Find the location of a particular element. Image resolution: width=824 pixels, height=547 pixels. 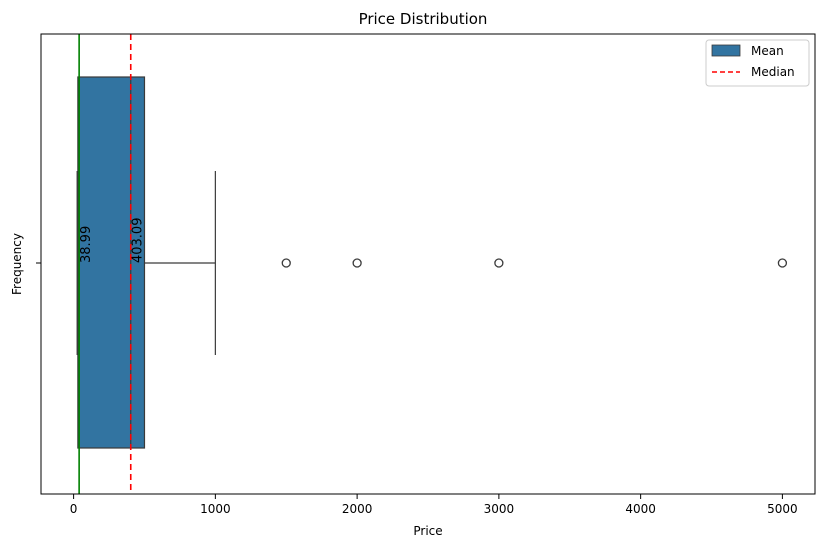

x-tick-label: 4000 is located at coordinates (640, 509).